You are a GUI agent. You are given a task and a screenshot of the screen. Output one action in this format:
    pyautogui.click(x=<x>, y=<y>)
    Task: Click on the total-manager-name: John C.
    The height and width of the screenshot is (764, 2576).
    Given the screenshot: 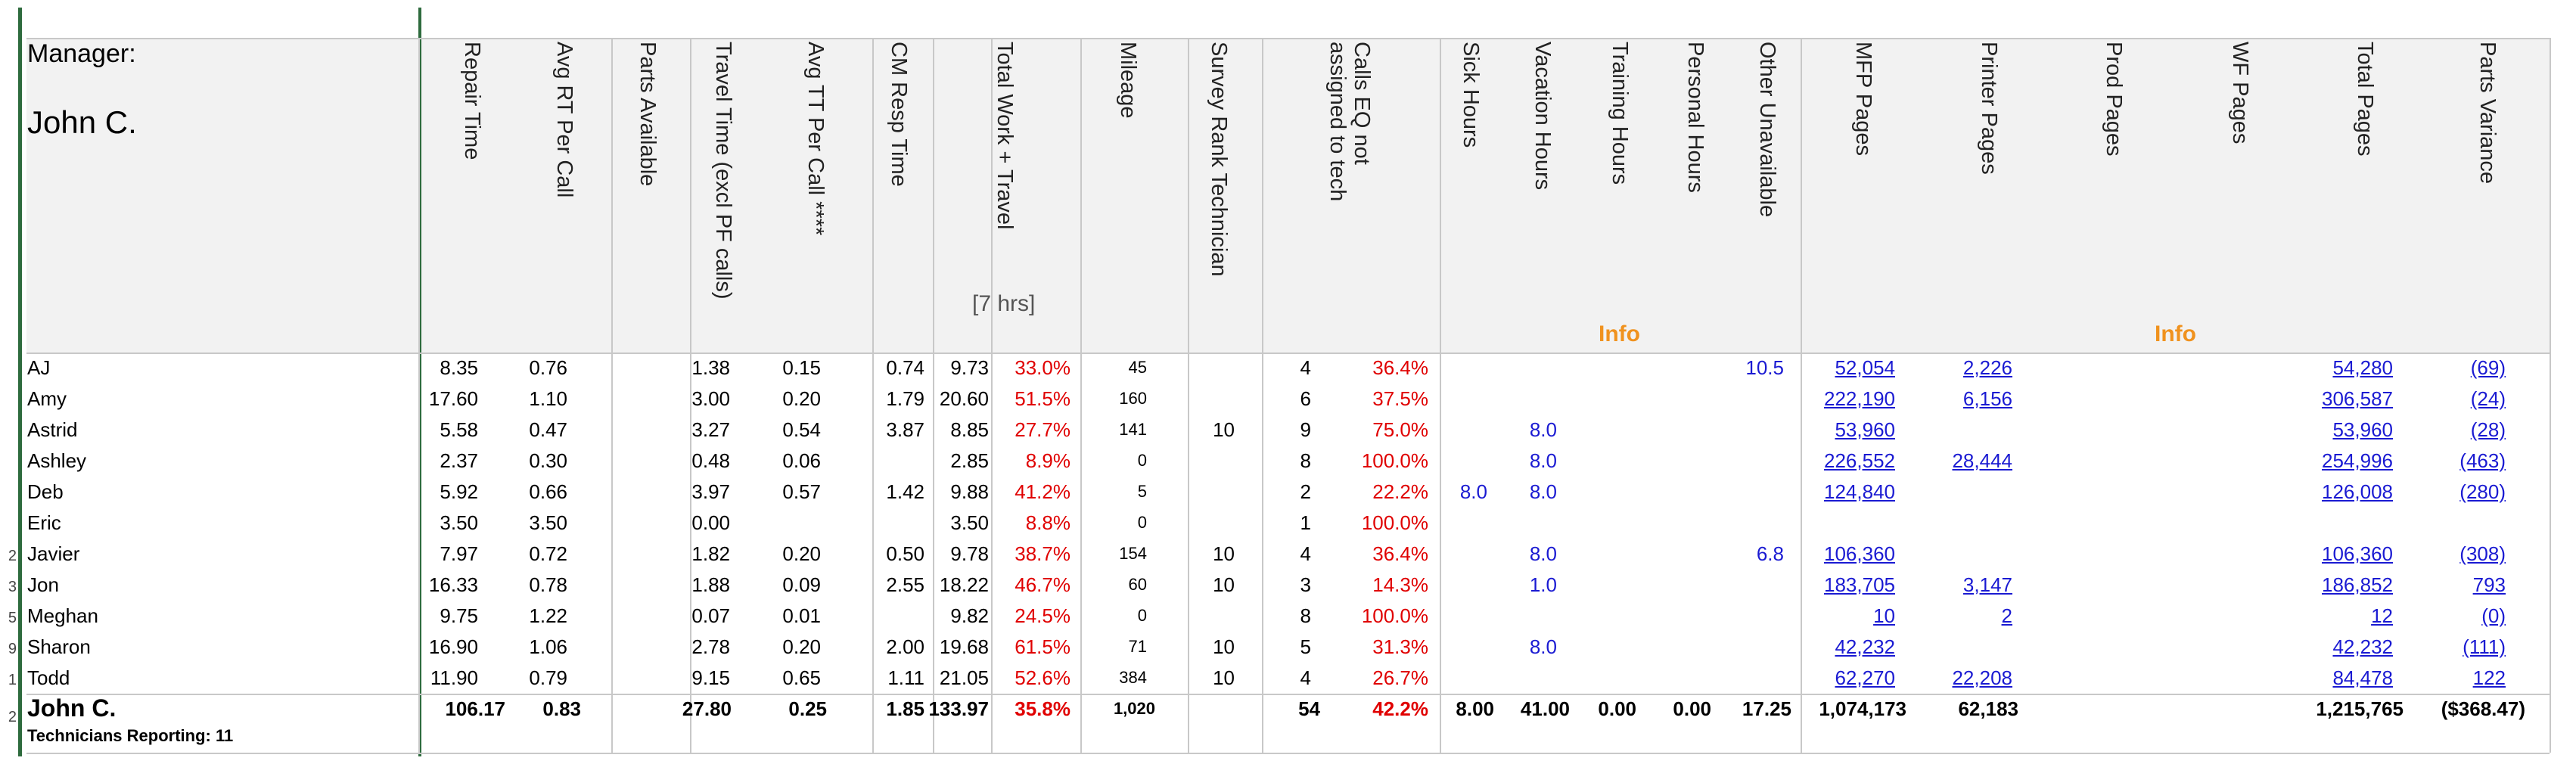 What is the action you would take?
    pyautogui.click(x=72, y=708)
    